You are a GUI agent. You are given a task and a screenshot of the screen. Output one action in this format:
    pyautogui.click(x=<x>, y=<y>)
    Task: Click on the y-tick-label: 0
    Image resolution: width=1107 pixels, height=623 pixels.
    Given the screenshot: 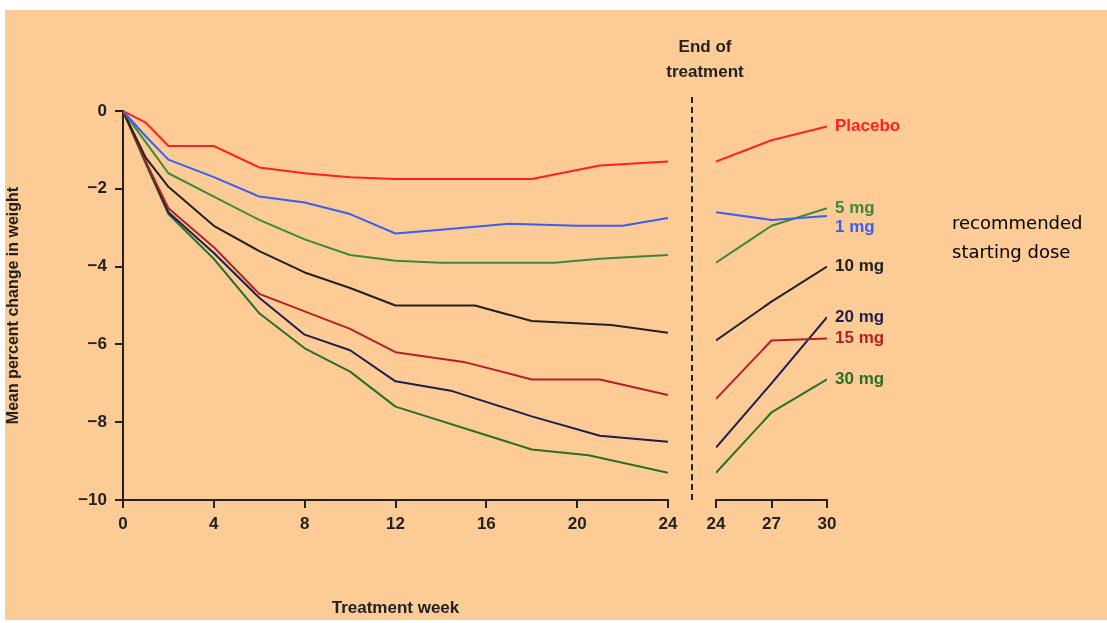 What is the action you would take?
    pyautogui.click(x=102, y=110)
    